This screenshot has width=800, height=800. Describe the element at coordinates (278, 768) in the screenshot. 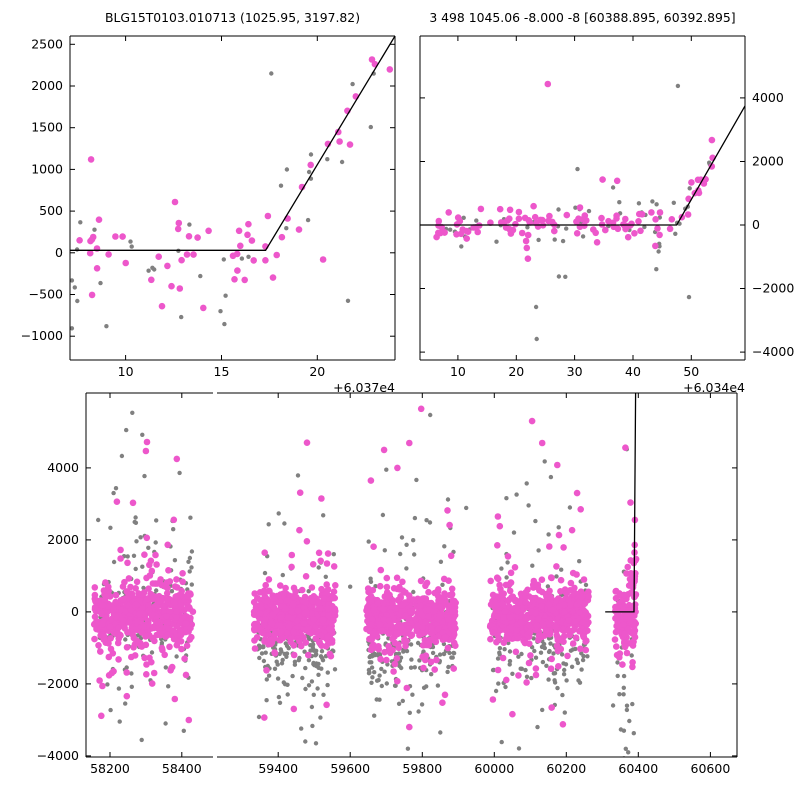

I see `svg-text: 59400` at that location.